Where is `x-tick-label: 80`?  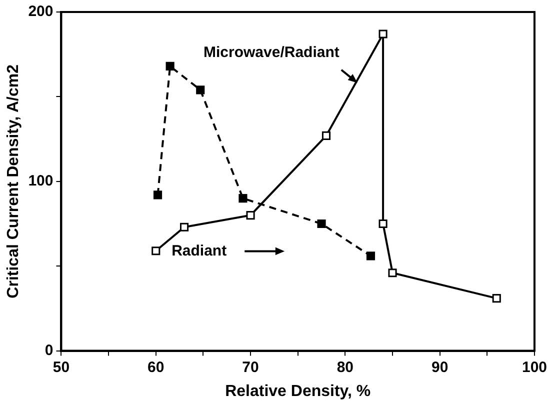 x-tick-label: 80 is located at coordinates (345, 367).